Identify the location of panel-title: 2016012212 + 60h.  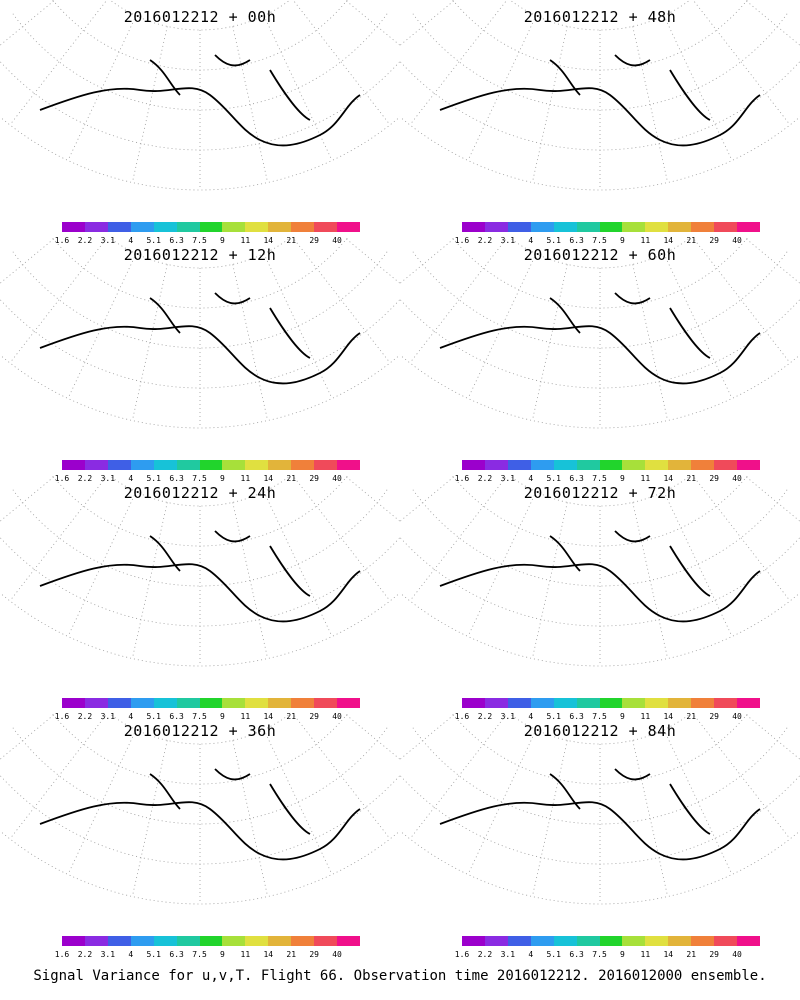
(600, 255).